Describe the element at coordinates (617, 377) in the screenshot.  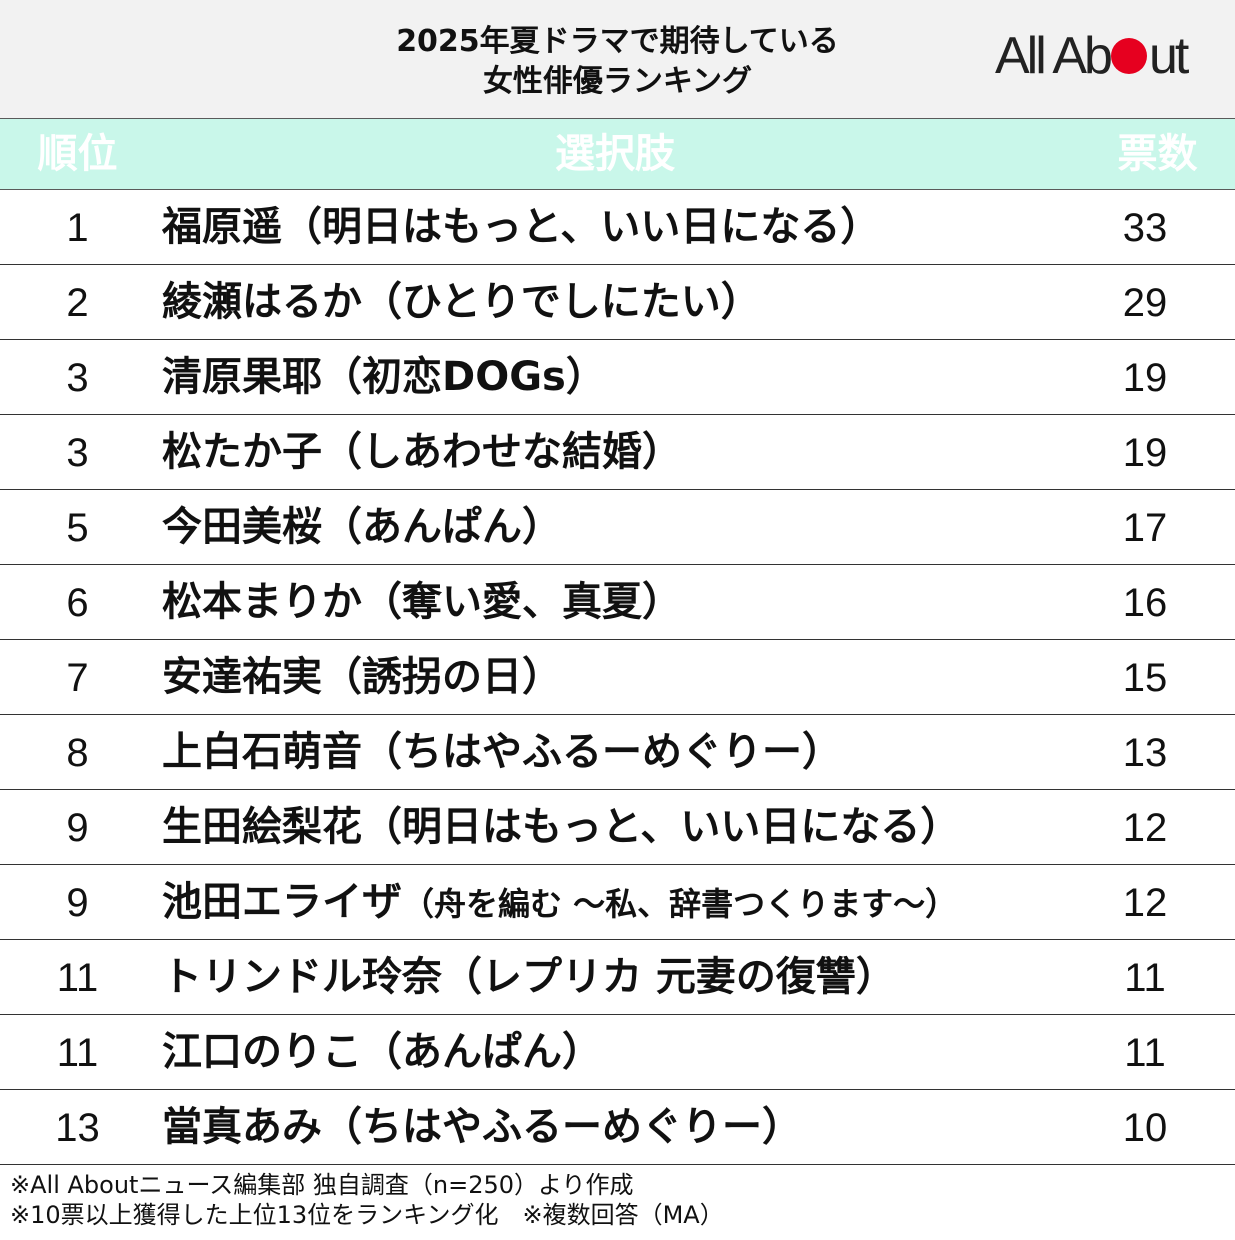
I see `table-row: 3 清原果耶（初恋DOGs） 19` at that location.